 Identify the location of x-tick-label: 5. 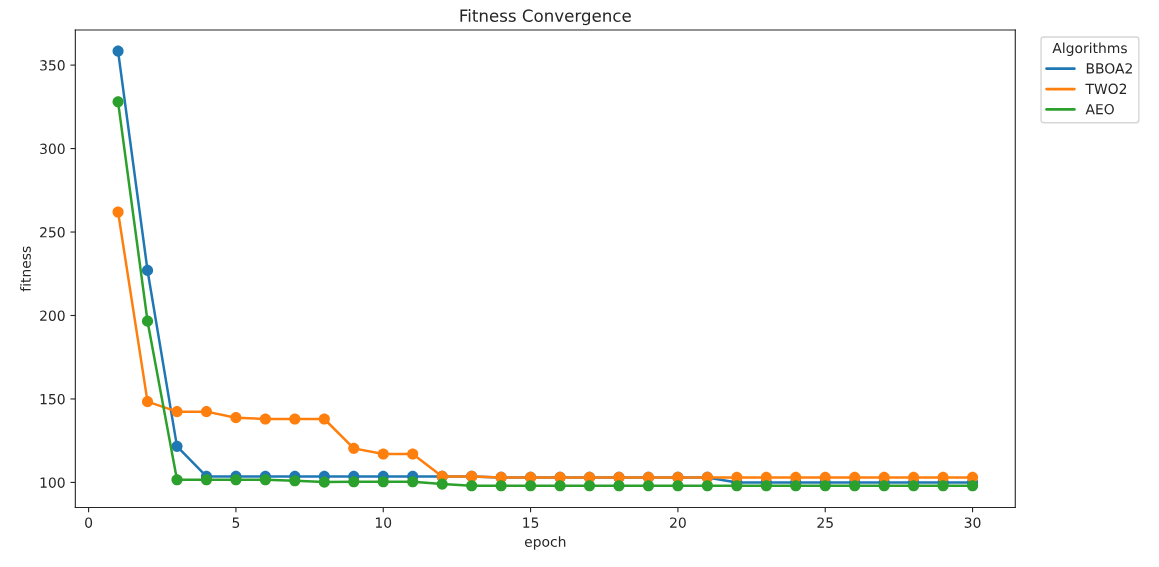
(236, 522).